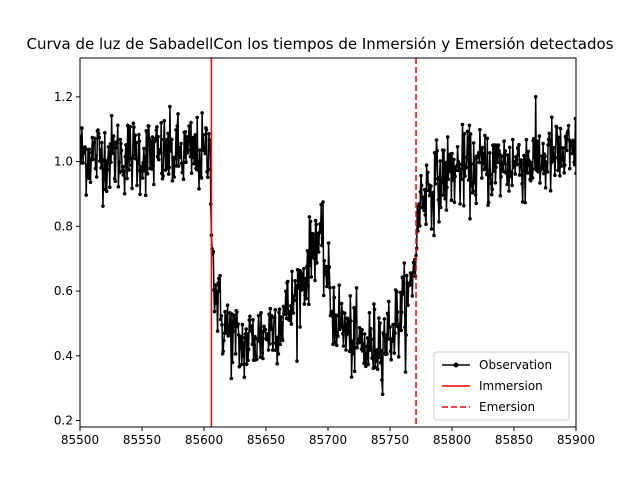 The width and height of the screenshot is (640, 480). What do you see at coordinates (80, 440) in the screenshot?
I see `x-tick-label: 85500` at bounding box center [80, 440].